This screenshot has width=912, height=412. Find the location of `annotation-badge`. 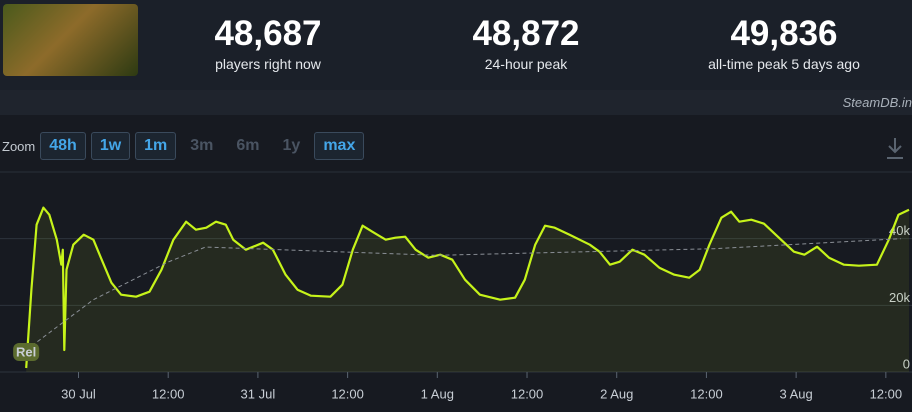

annotation-badge is located at coordinates (26, 352).